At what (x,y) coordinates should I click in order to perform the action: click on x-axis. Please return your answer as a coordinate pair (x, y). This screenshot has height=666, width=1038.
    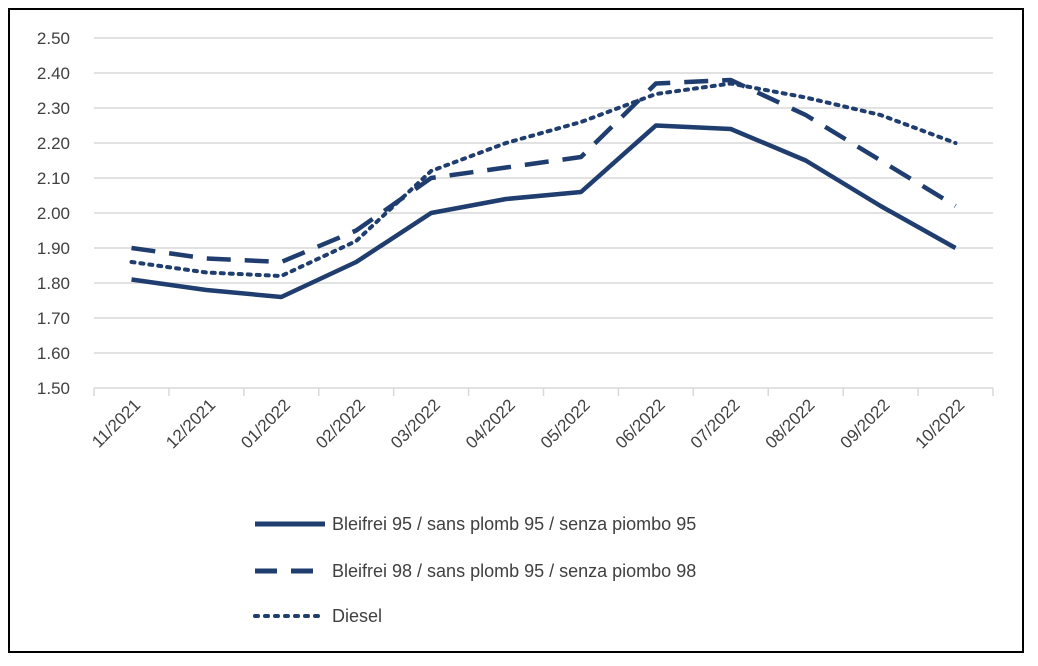
    Looking at the image, I should click on (543, 391).